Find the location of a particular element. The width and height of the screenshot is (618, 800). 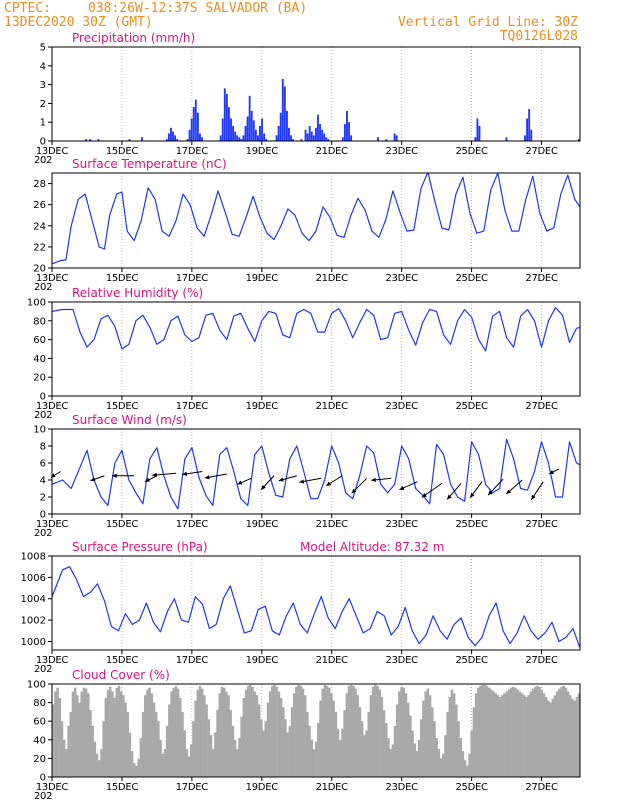

x-tick-label: 27DEC is located at coordinates (541, 406).